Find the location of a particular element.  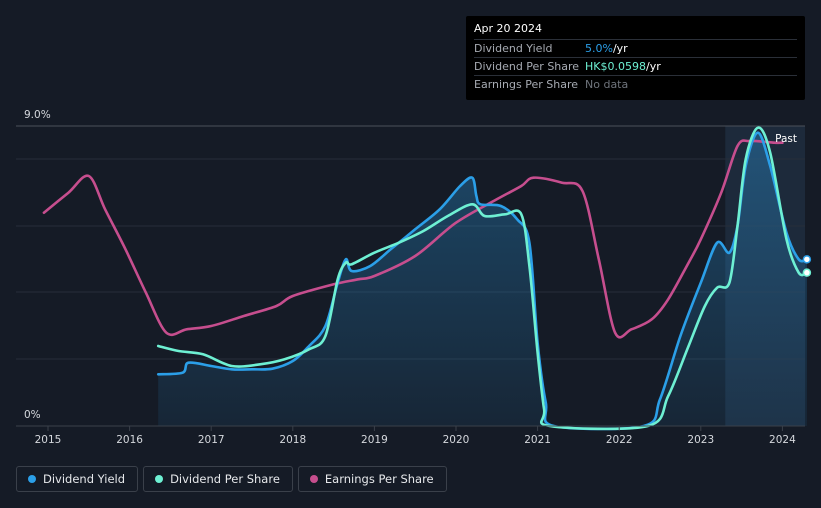

legend-label: Dividend Yield is located at coordinates (84, 479).